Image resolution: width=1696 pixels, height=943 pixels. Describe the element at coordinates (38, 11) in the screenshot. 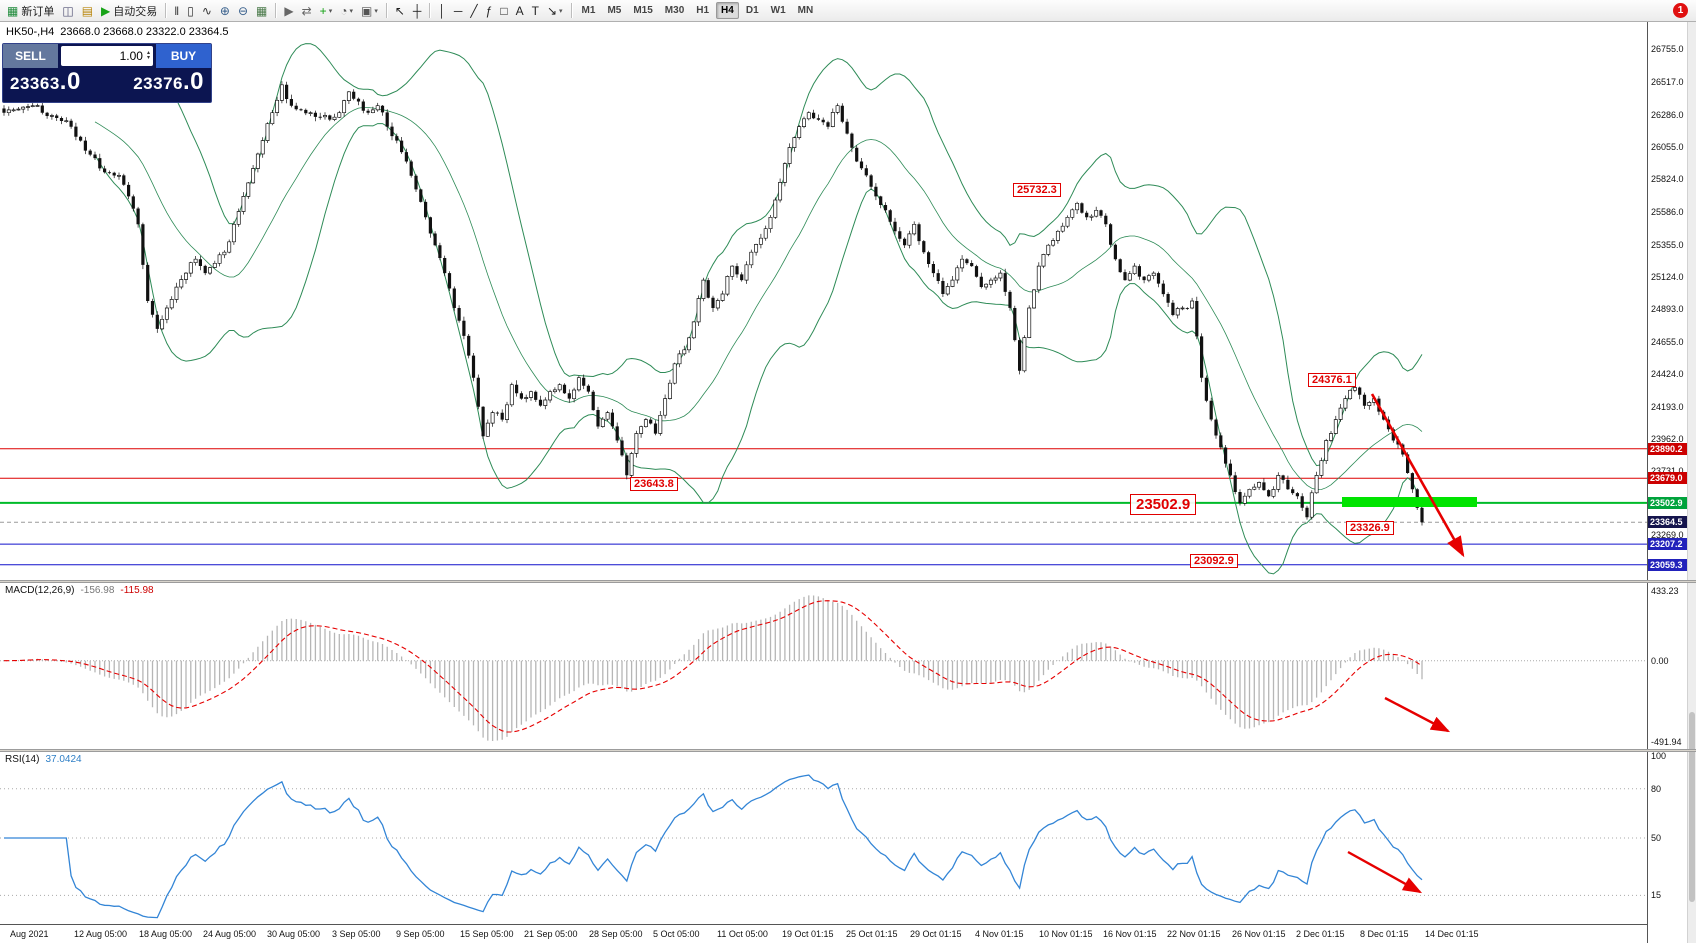

I see `new-order-button-label: 新订单` at that location.